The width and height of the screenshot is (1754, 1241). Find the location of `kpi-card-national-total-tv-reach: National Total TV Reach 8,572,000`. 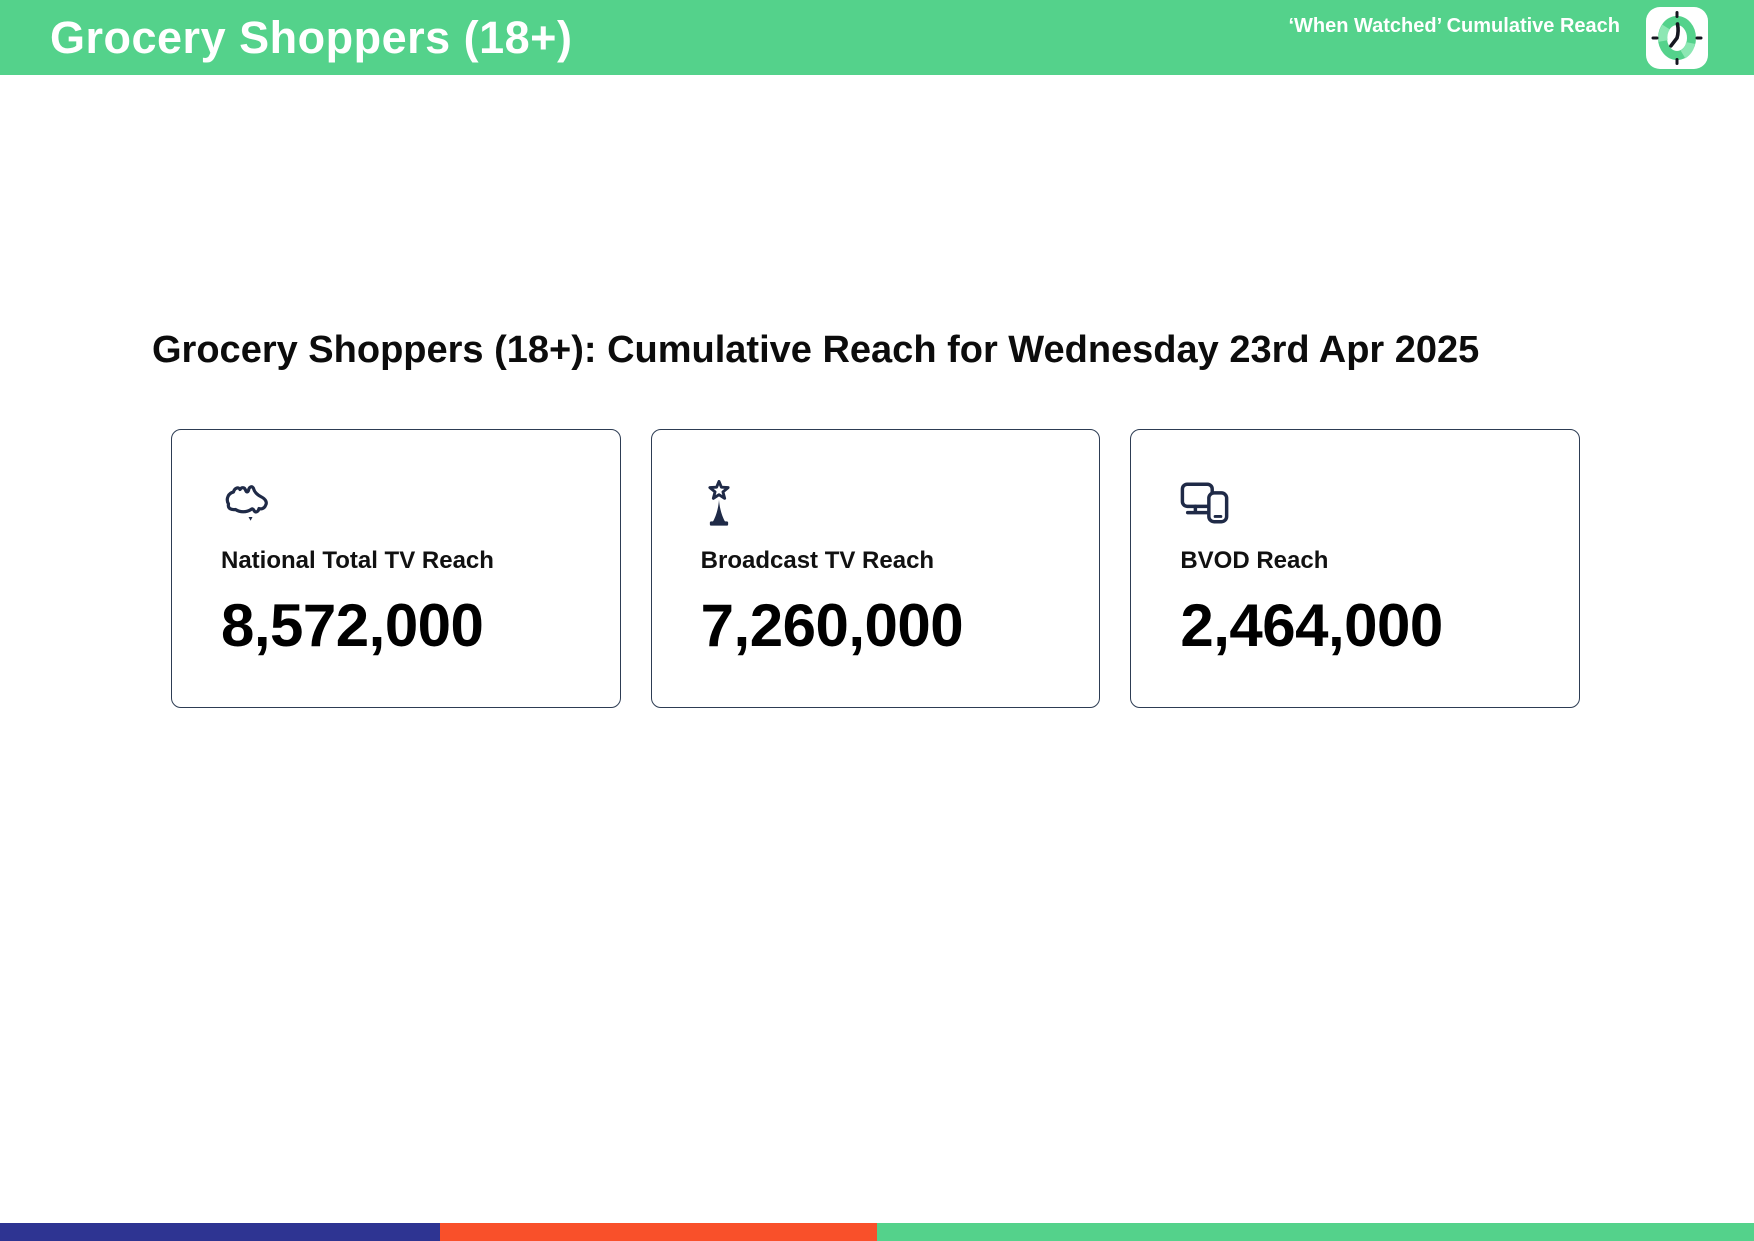

kpi-card-national-total-tv-reach: National Total TV Reach 8,572,000 is located at coordinates (396, 568).